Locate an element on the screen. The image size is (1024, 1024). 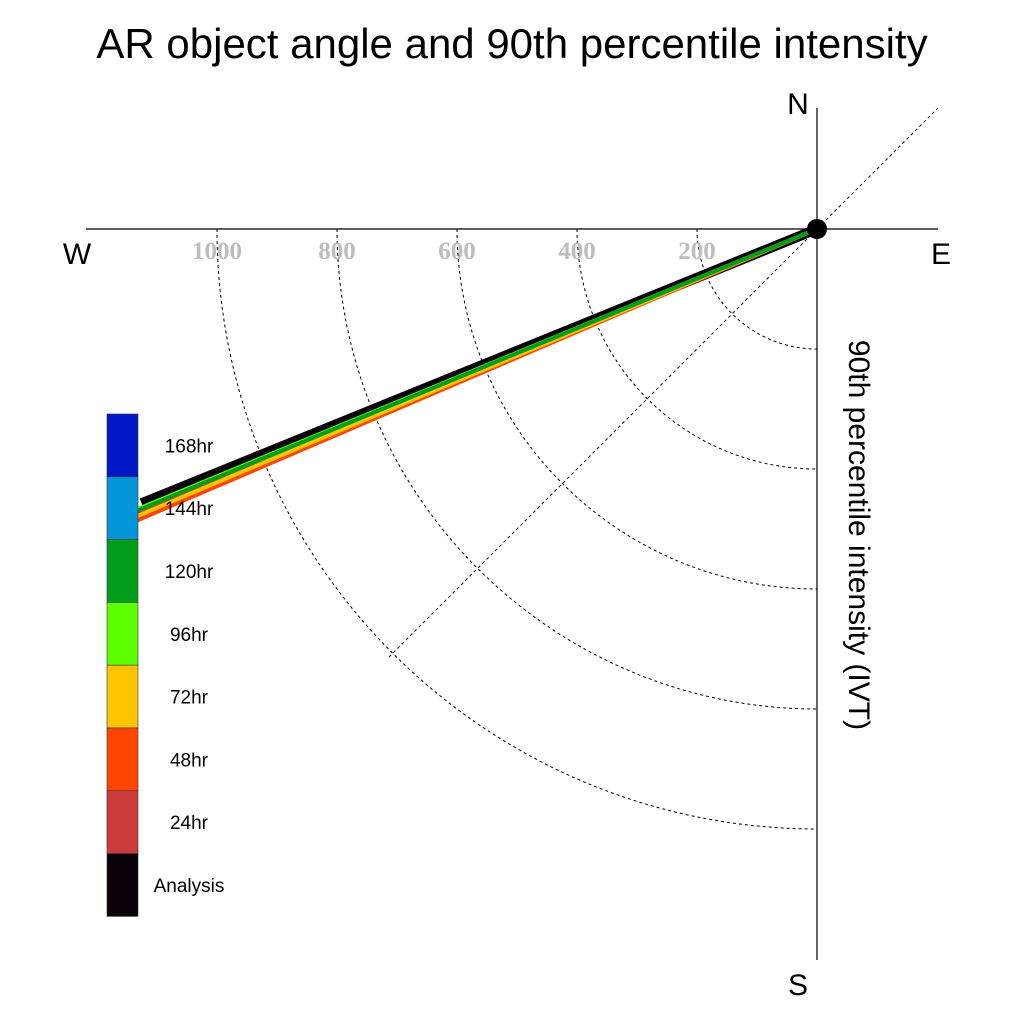
legend-label: 96hr is located at coordinates (189, 635).